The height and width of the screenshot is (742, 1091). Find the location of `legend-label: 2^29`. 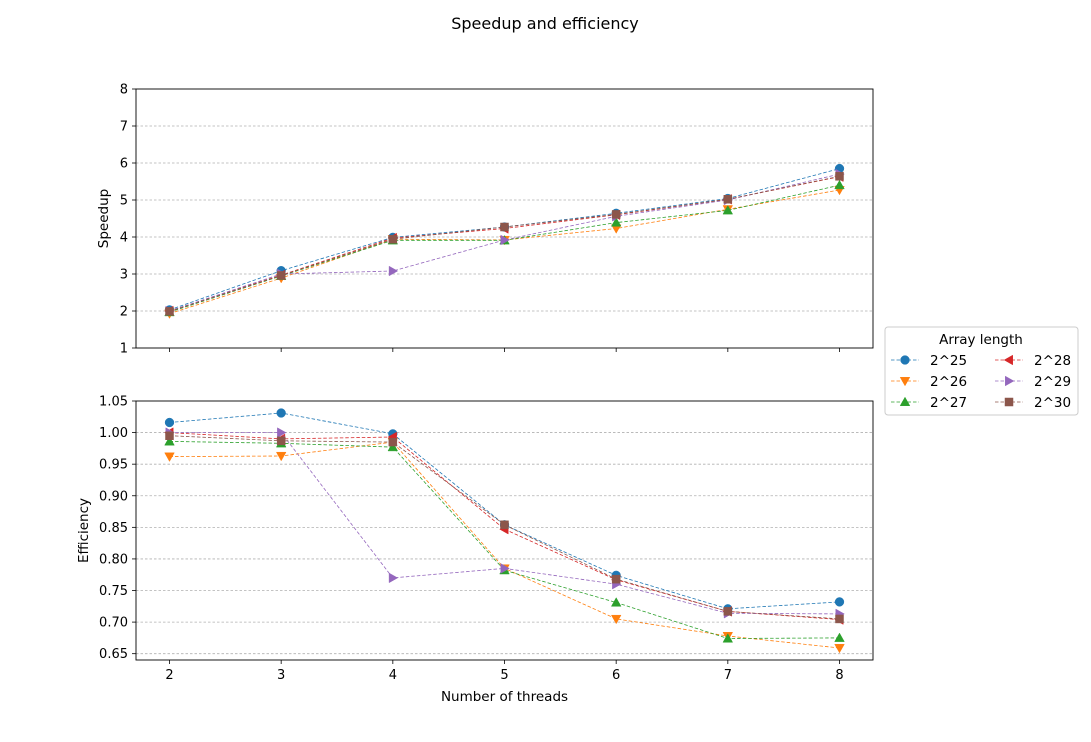

legend-label: 2^29 is located at coordinates (1052, 382).